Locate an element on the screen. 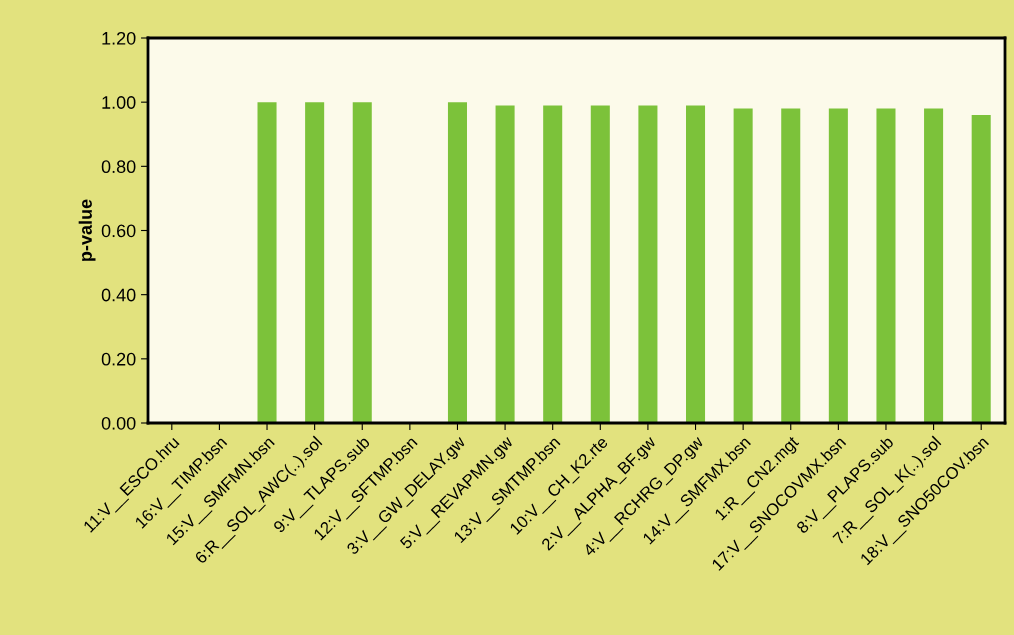 This screenshot has width=1014, height=635. y-tick-label: 0.40 is located at coordinates (118, 295).